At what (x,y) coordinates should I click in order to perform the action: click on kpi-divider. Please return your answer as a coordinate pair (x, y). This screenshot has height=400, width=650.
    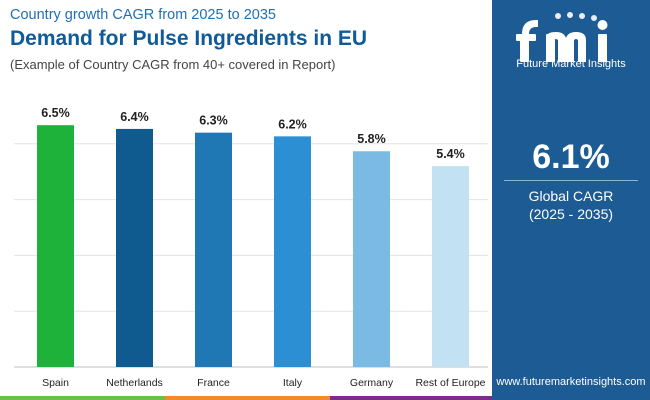
    Looking at the image, I should click on (571, 180).